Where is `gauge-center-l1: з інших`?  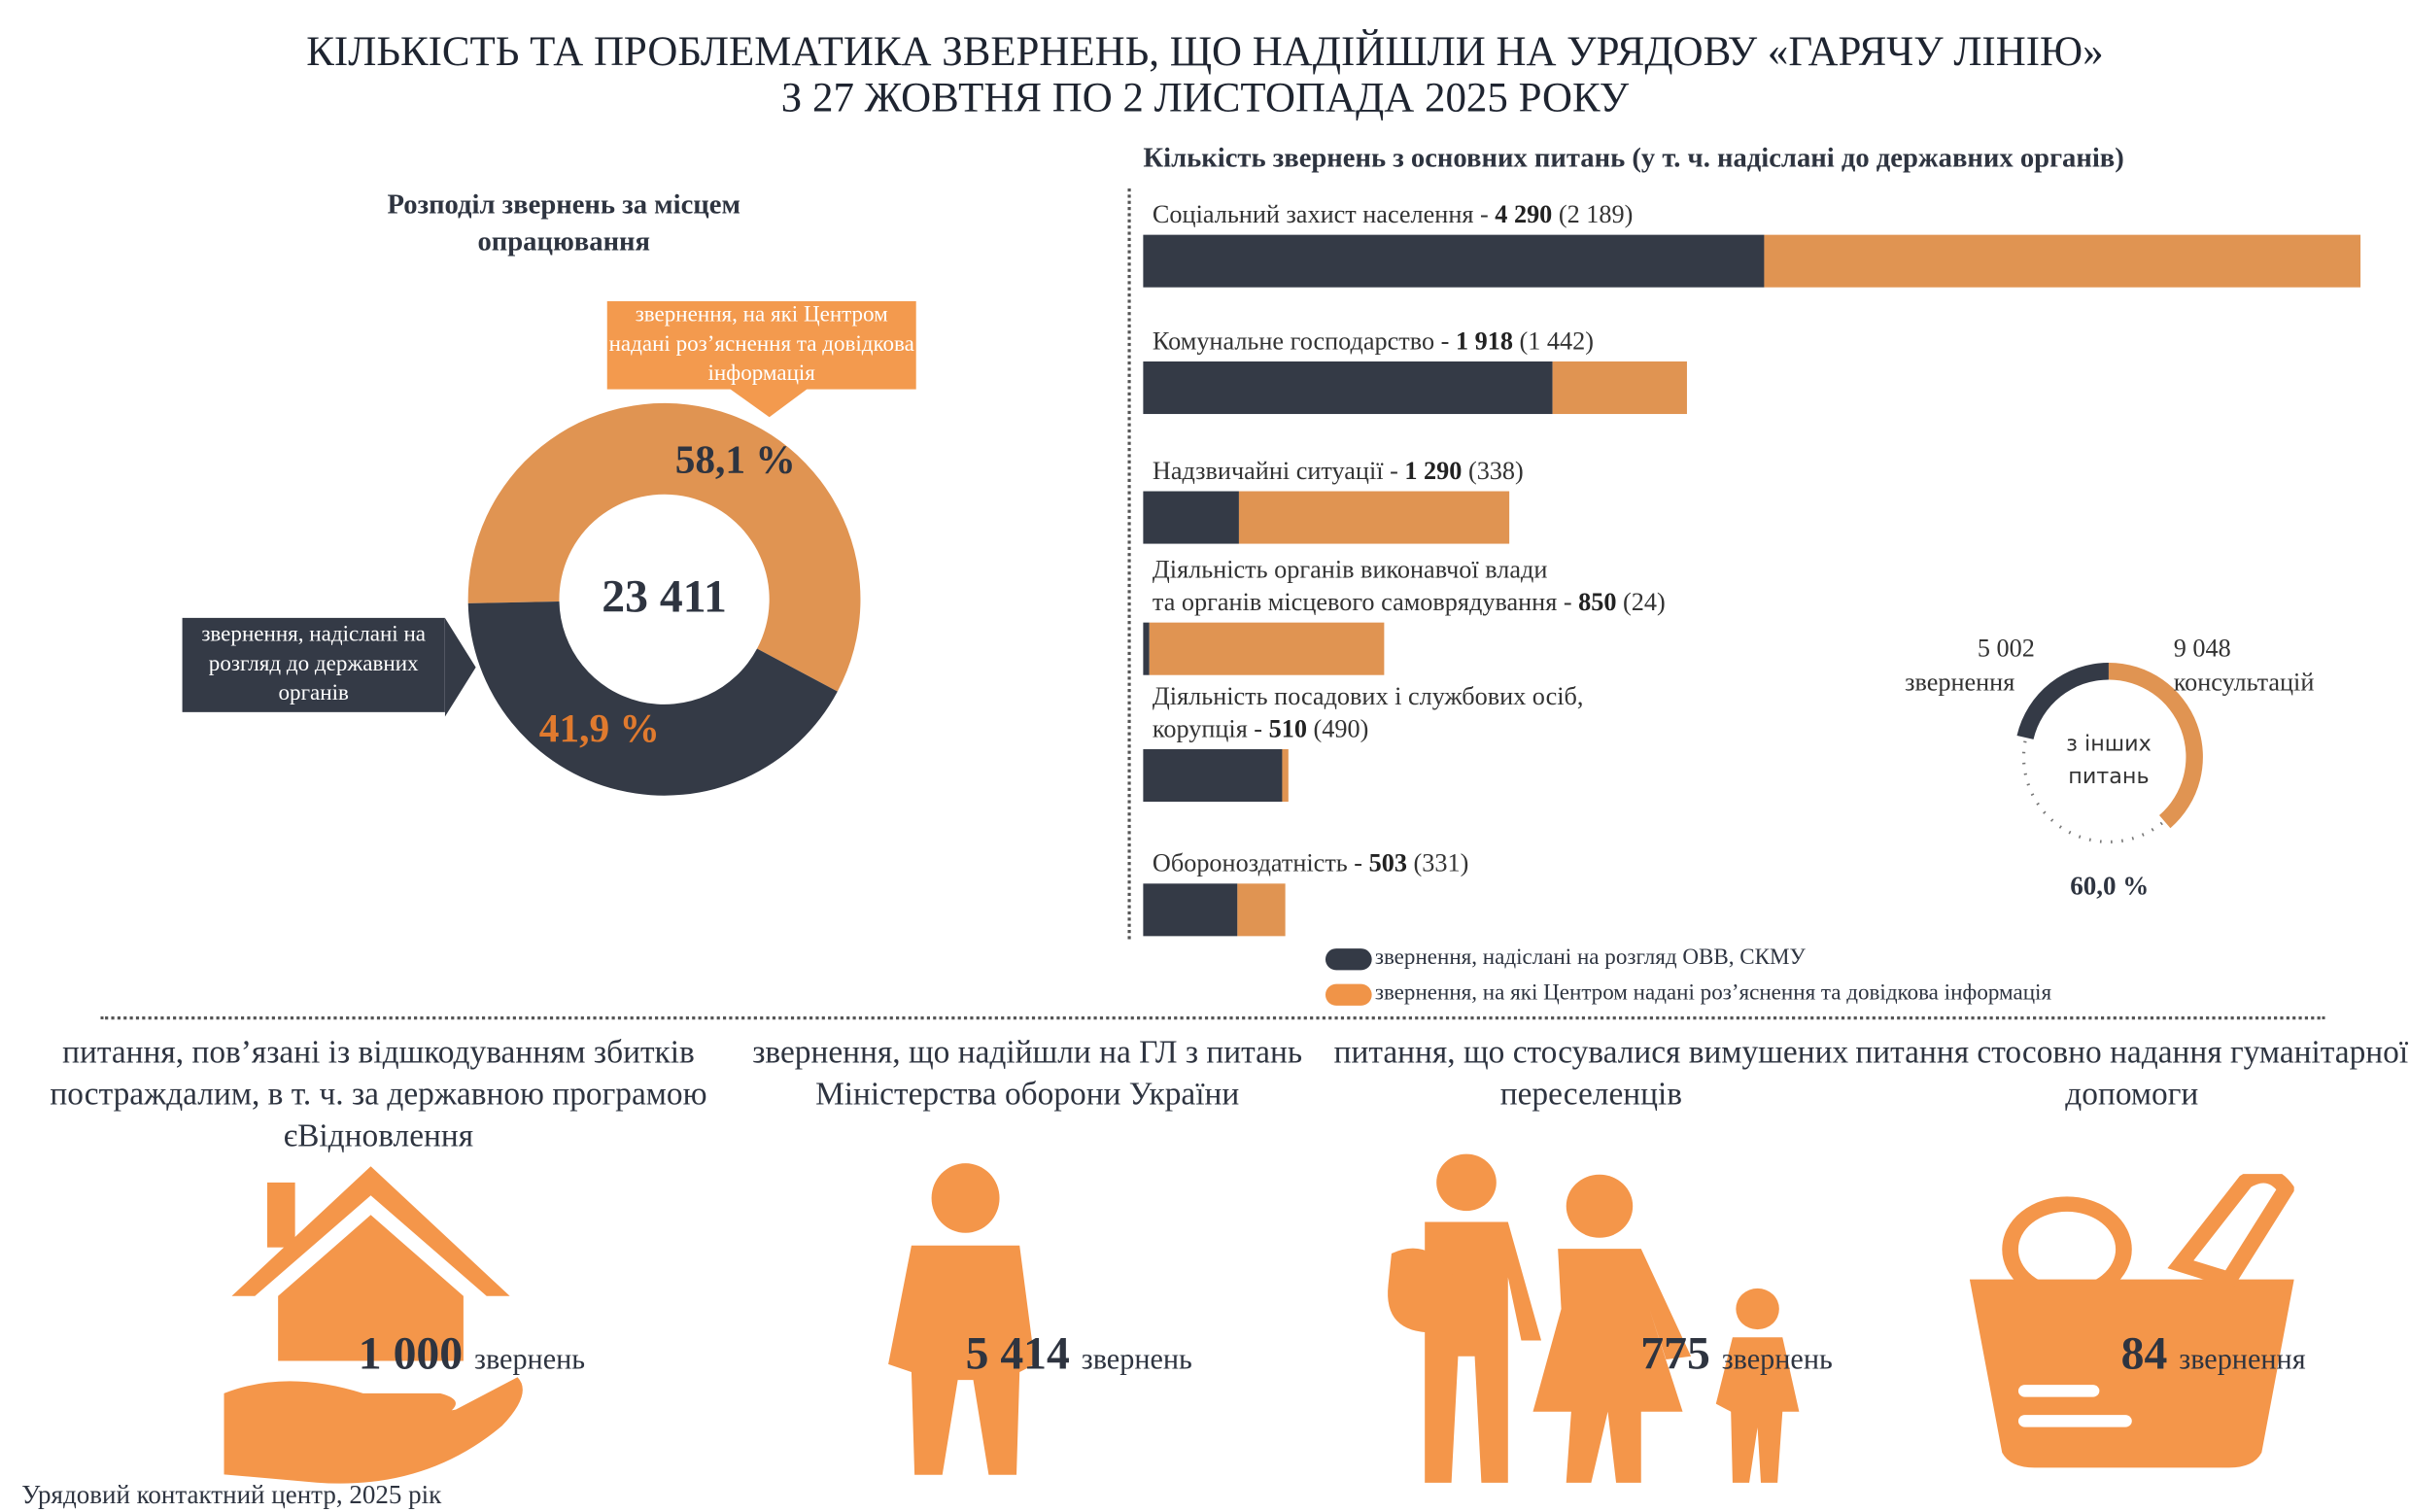
gauge-center-l1: з інших is located at coordinates (2109, 744).